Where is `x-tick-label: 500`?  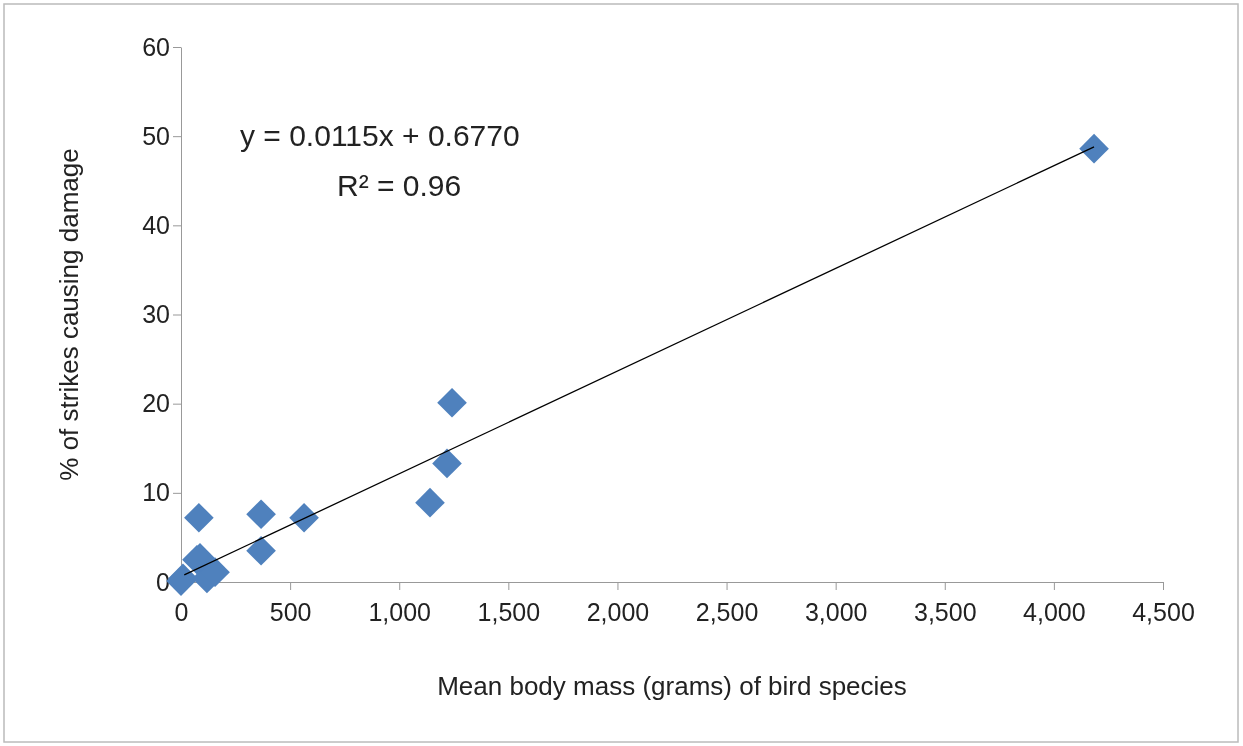
x-tick-label: 500 is located at coordinates (290, 611).